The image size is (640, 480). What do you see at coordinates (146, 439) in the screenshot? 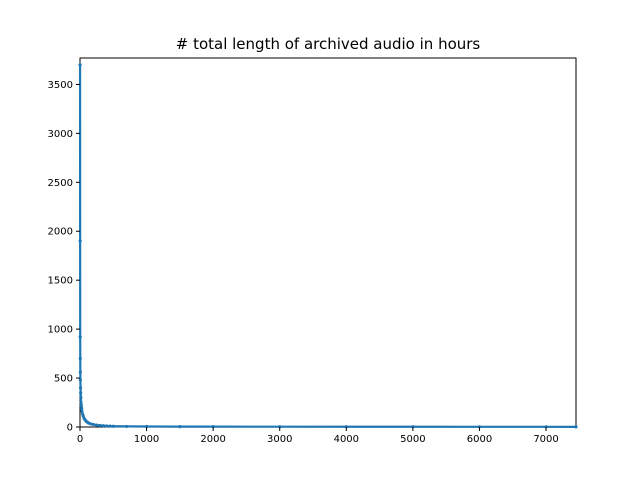
I see `x-tick-label: 1000` at bounding box center [146, 439].